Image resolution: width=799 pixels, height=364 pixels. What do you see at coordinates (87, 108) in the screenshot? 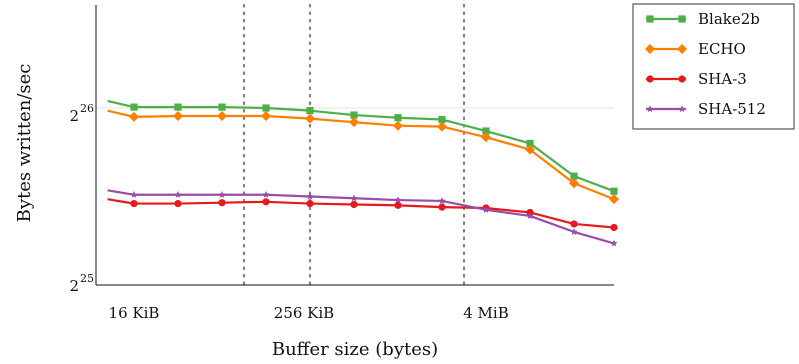
I see `y-tick-exponent: 26` at bounding box center [87, 108].